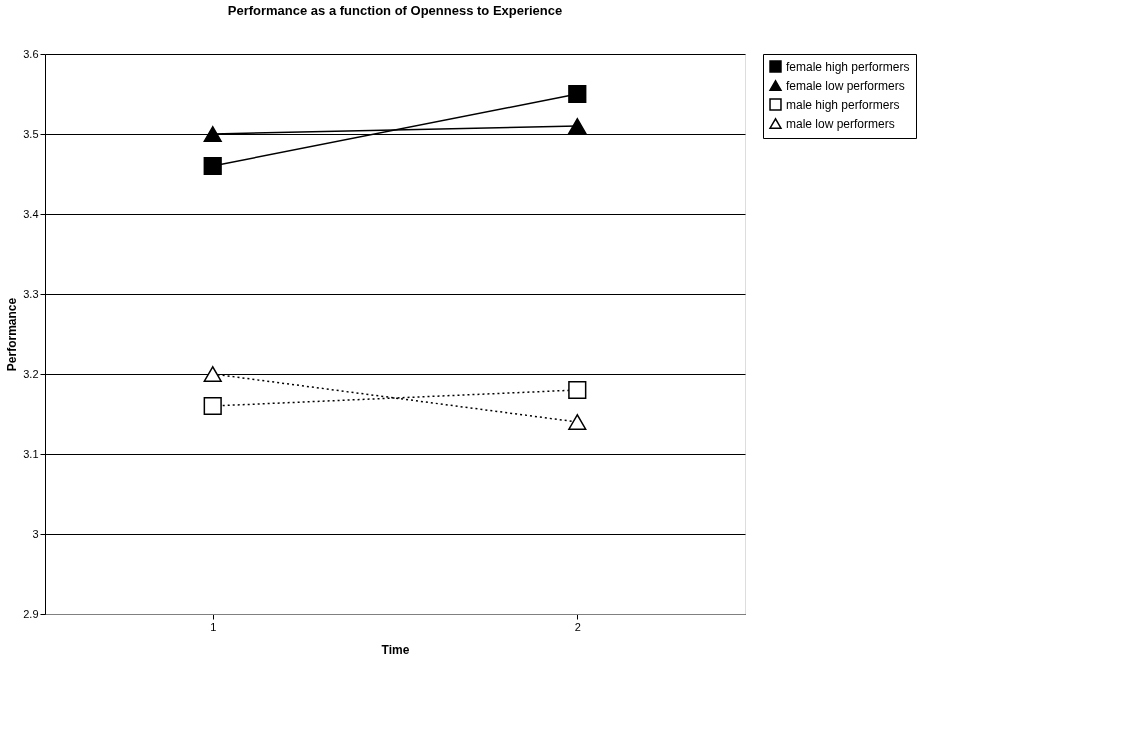  What do you see at coordinates (31, 293) in the screenshot?
I see `y-tick-label: 3.3` at bounding box center [31, 293].